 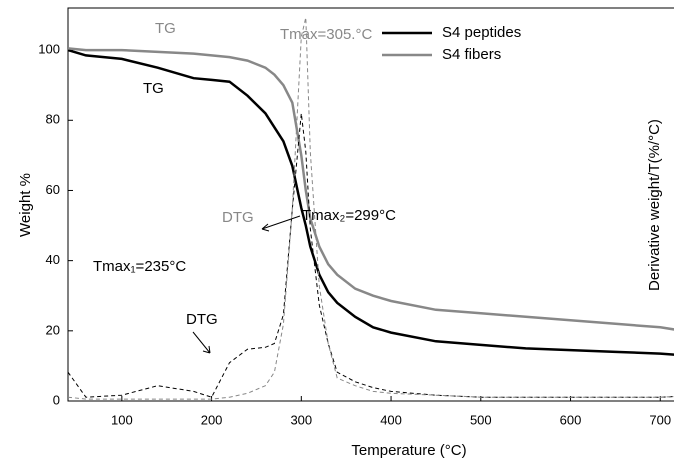 I want to click on x-axis-label: Temperature (°C), so click(x=408, y=450).